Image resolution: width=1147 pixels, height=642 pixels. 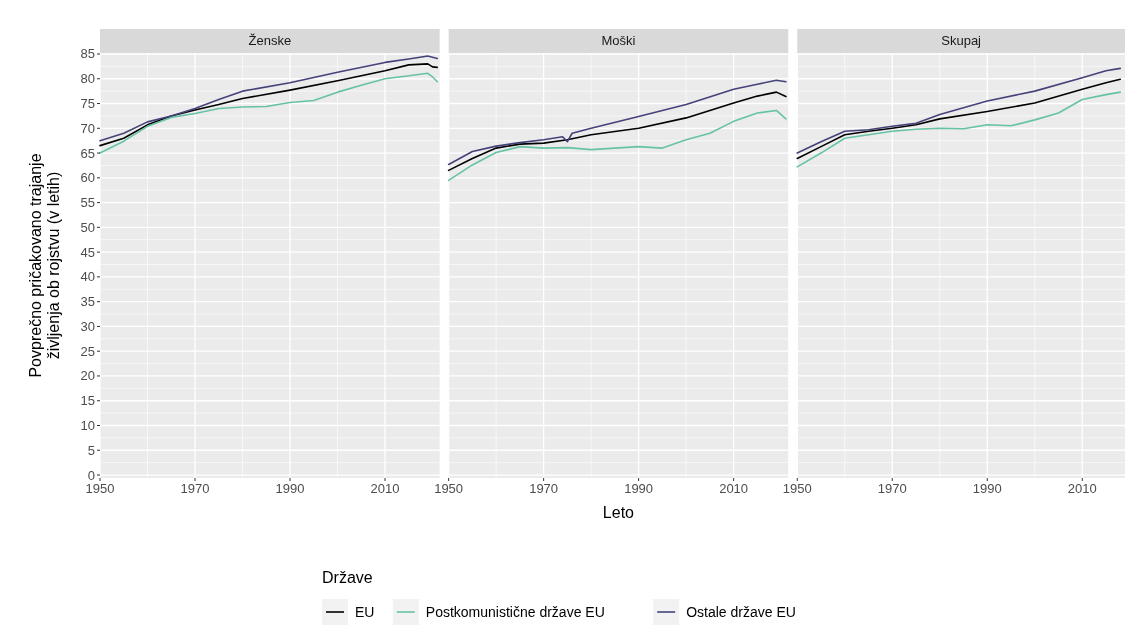 What do you see at coordinates (741, 612) in the screenshot?
I see `legend-label: Ostale države EU` at bounding box center [741, 612].